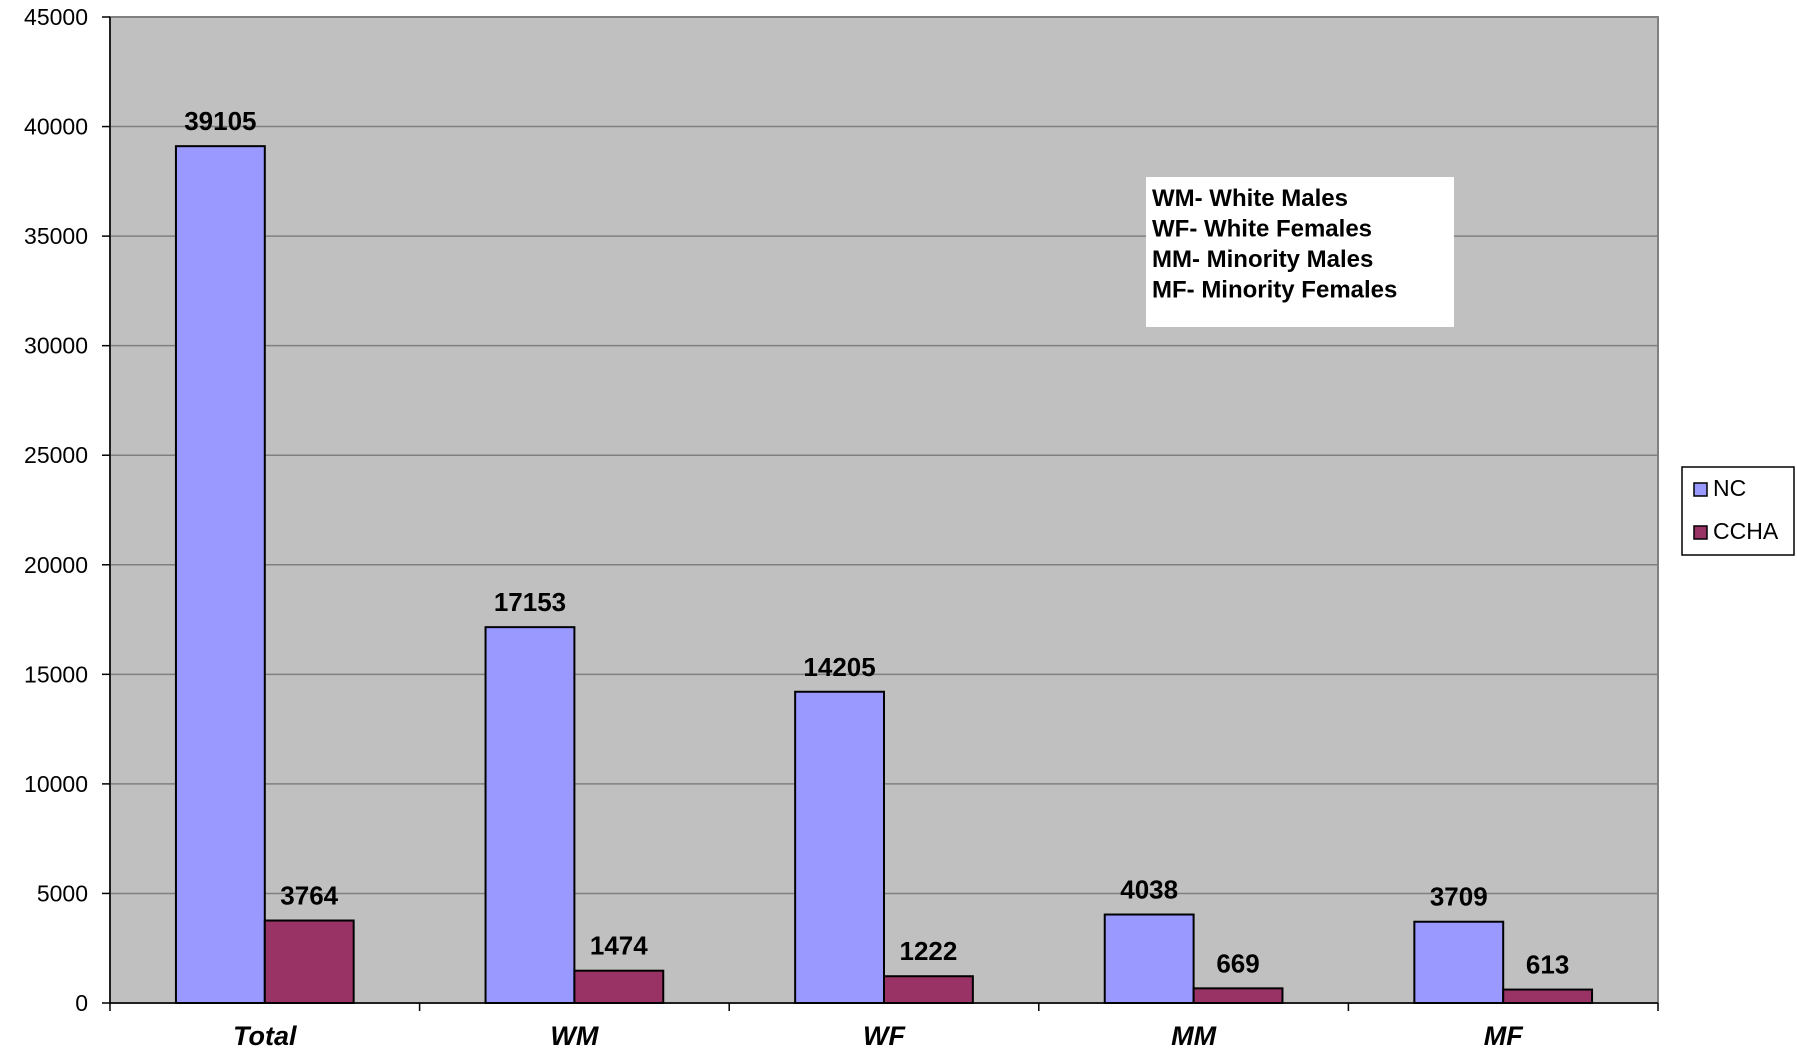 The height and width of the screenshot is (1062, 1797). I want to click on x-tick-label: WM, so click(574, 1036).